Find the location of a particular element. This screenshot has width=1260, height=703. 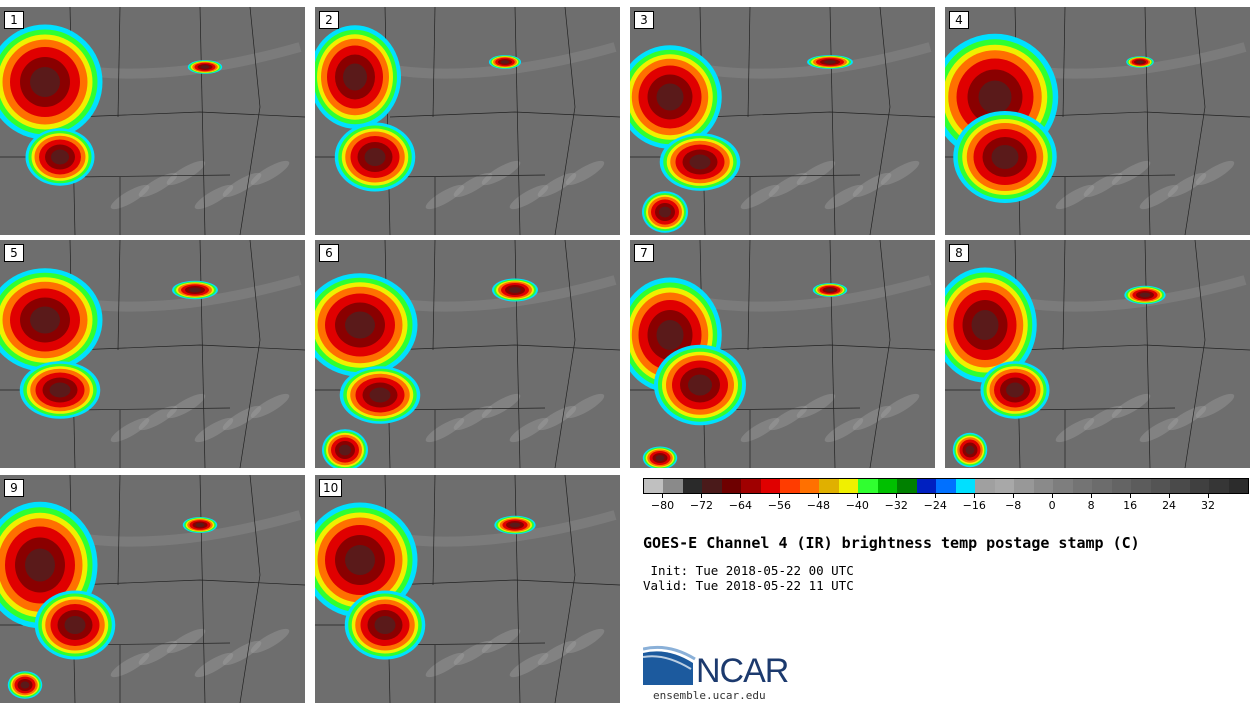

colorbar-tick-label: −48 is located at coordinates (818, 505).